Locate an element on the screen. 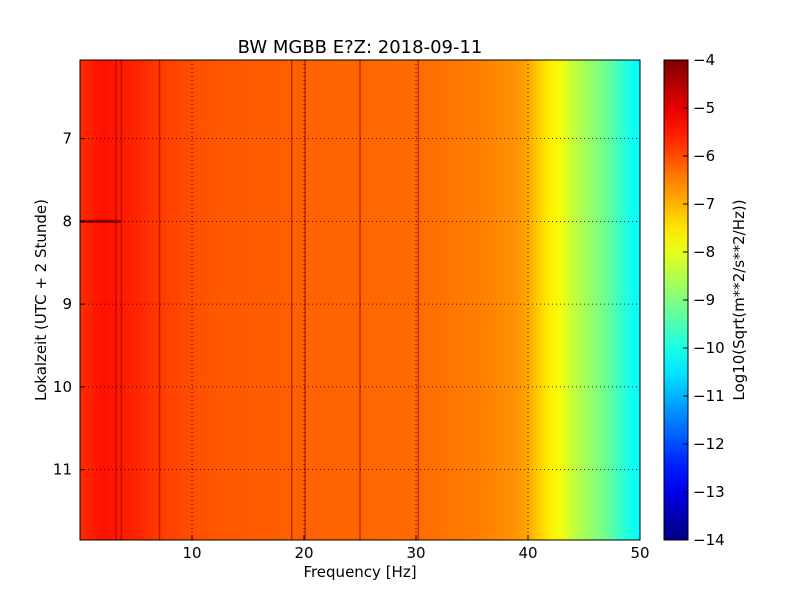  colorbar-tick-label: −5 is located at coordinates (704, 108).